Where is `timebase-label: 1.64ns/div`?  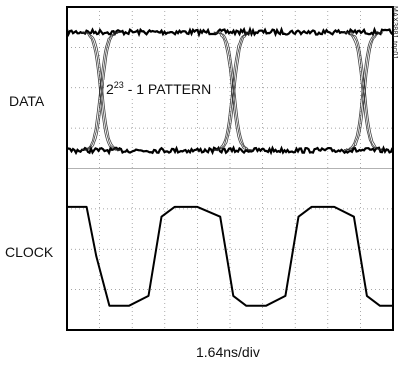
timebase-label: 1.64ns/div is located at coordinates (228, 352).